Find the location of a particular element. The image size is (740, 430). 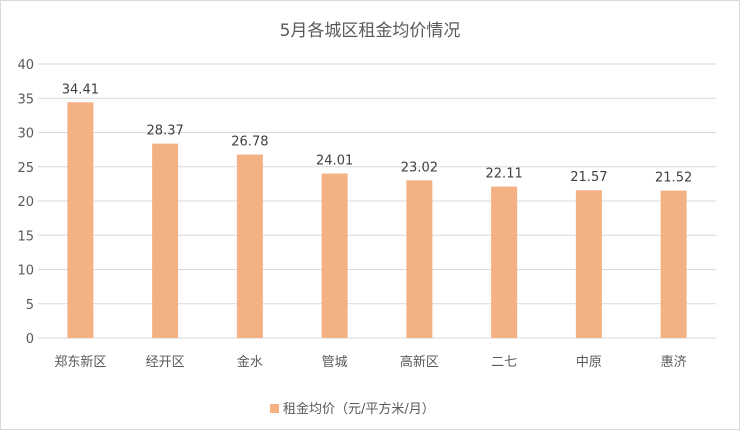

y-tick-label: 25 is located at coordinates (25, 168).